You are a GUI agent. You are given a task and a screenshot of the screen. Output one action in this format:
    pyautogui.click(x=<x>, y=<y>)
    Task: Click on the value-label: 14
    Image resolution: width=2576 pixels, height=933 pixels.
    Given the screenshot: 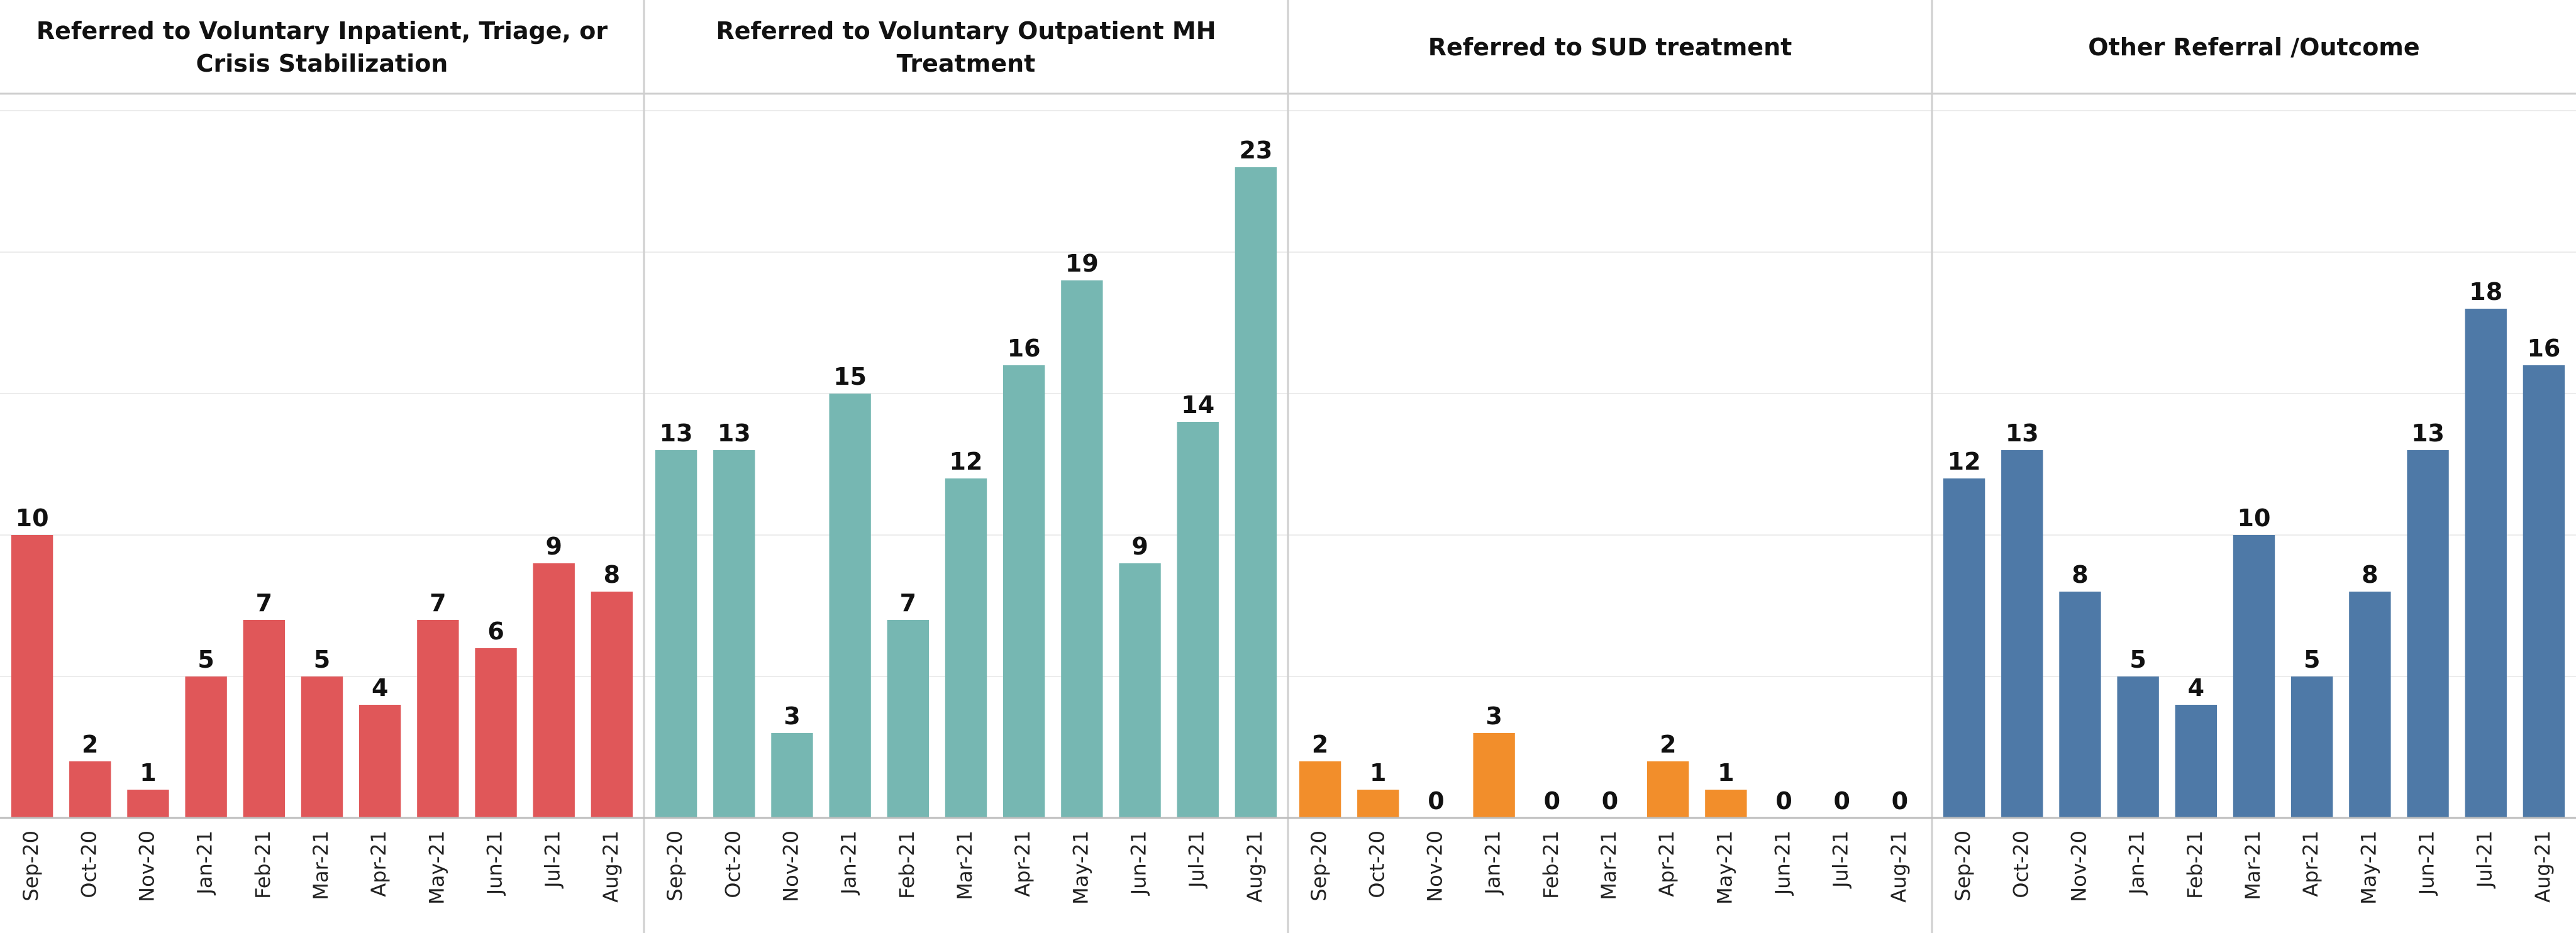 What is the action you would take?
    pyautogui.click(x=1197, y=405)
    